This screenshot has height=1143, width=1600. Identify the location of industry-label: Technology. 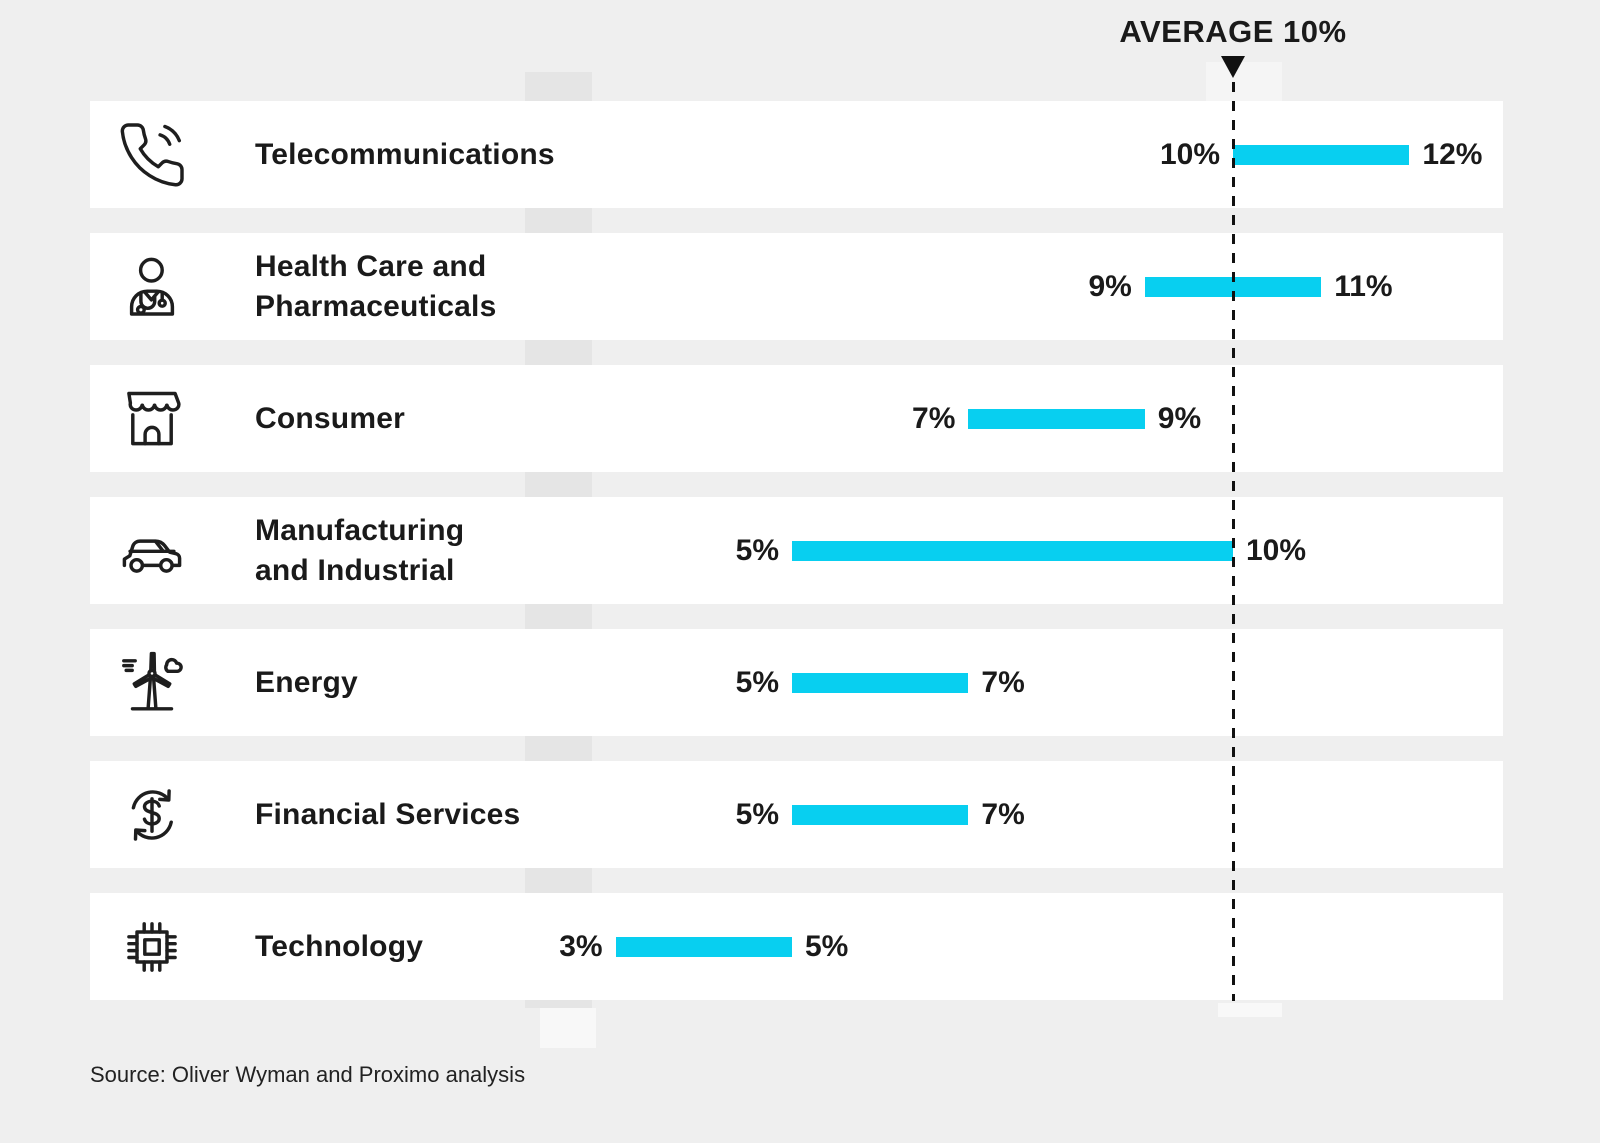
(339, 946).